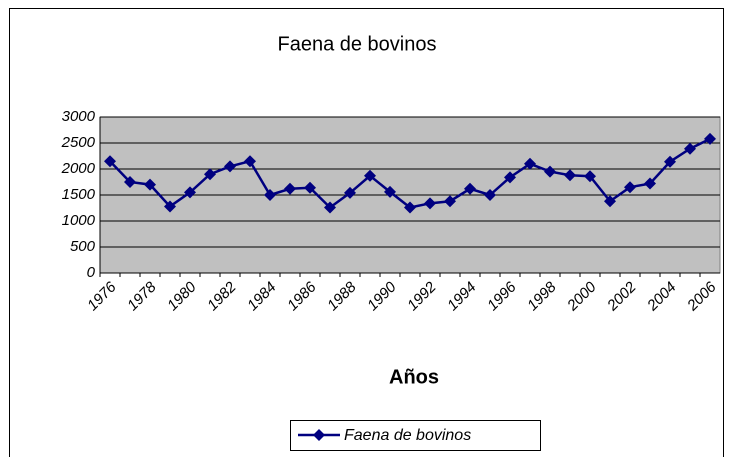 This screenshot has width=732, height=457. What do you see at coordinates (83, 246) in the screenshot?
I see `y-tick-label: 500` at bounding box center [83, 246].